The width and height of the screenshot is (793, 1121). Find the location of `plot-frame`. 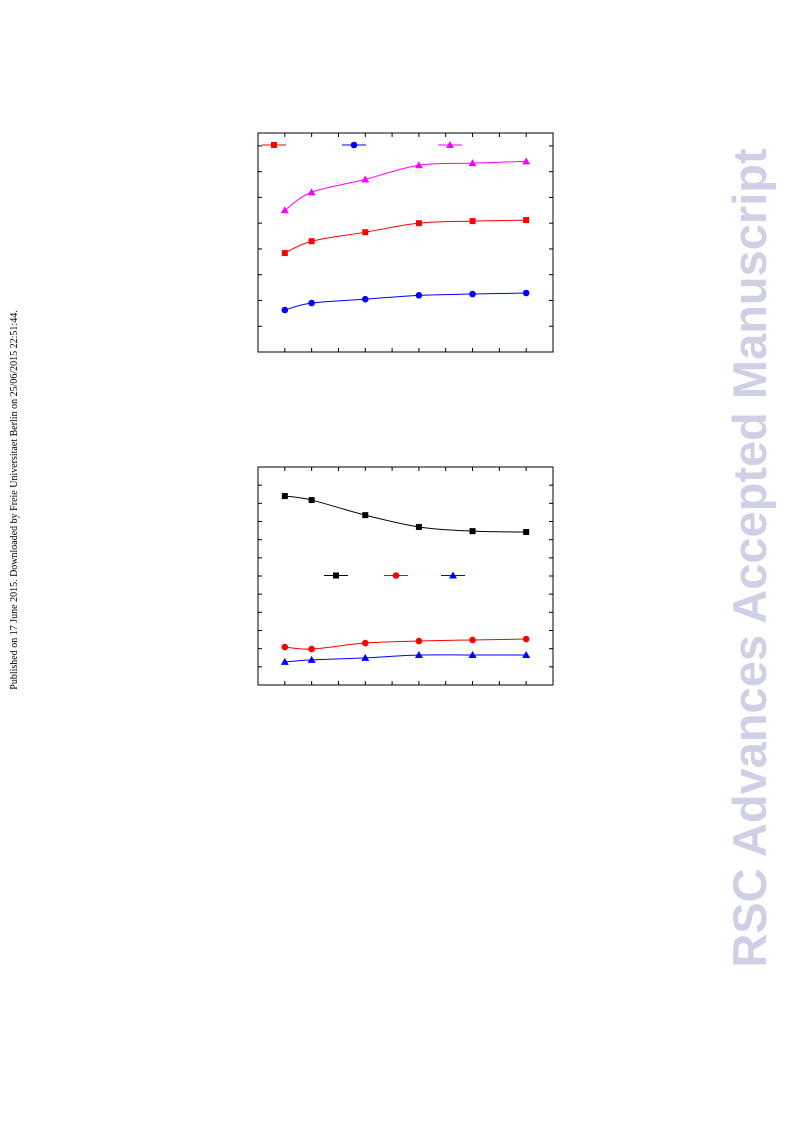

plot-frame is located at coordinates (405, 242).